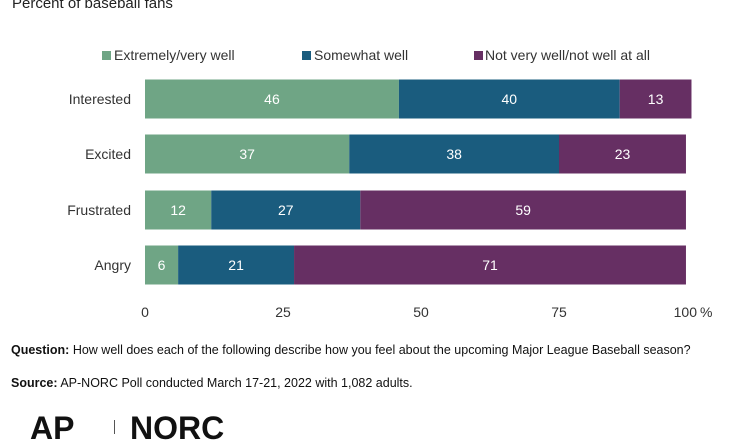 The width and height of the screenshot is (747, 446). What do you see at coordinates (99, 210) in the screenshot?
I see `category-label-frustrated: Frustrated` at bounding box center [99, 210].